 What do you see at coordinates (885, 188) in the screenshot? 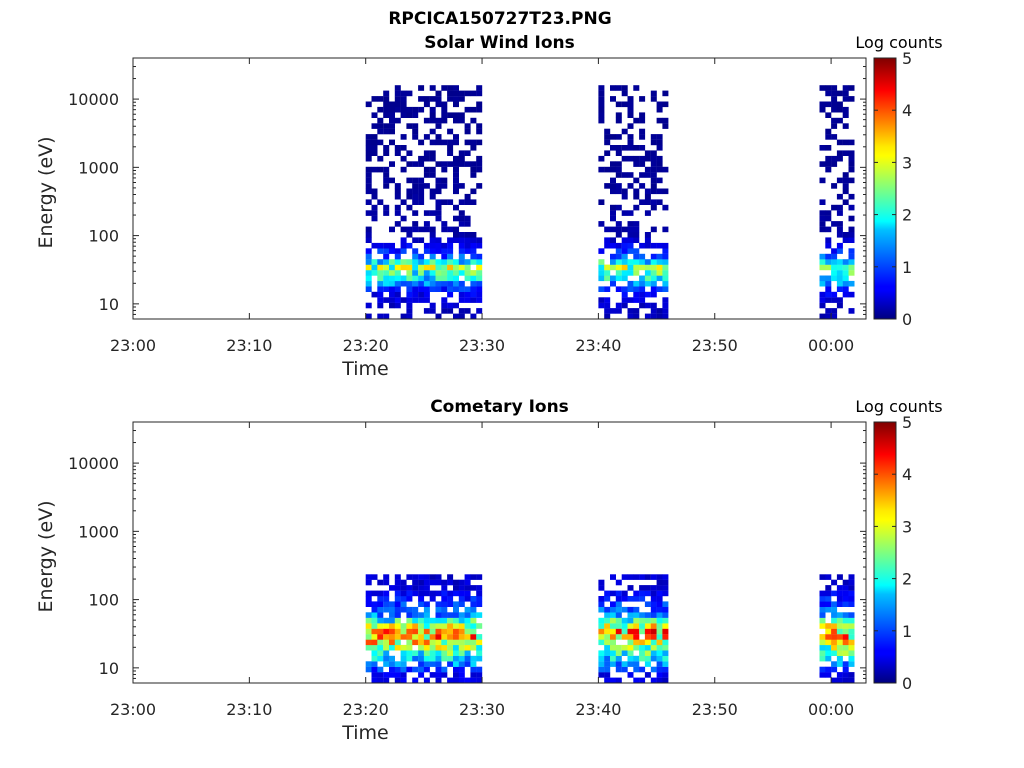
I see `colorbar` at bounding box center [885, 188].